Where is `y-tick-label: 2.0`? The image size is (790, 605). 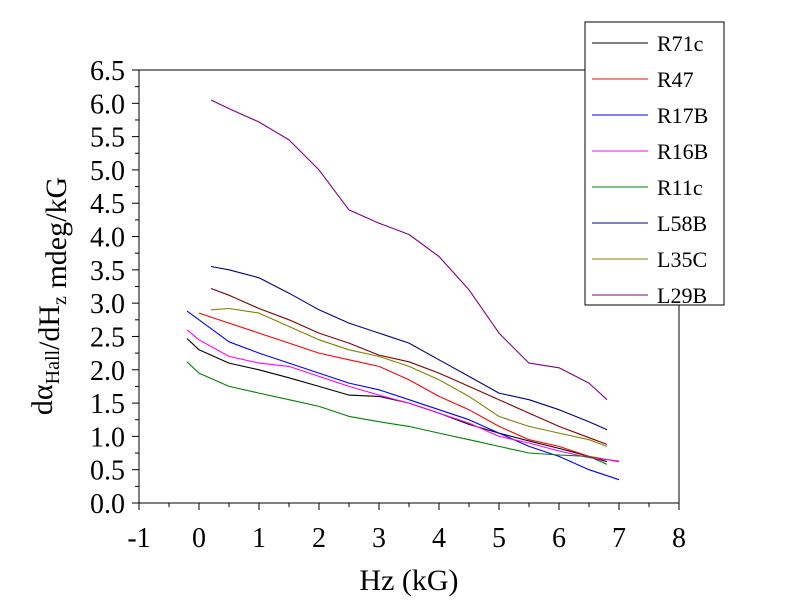
y-tick-label: 2.0 is located at coordinates (107, 371).